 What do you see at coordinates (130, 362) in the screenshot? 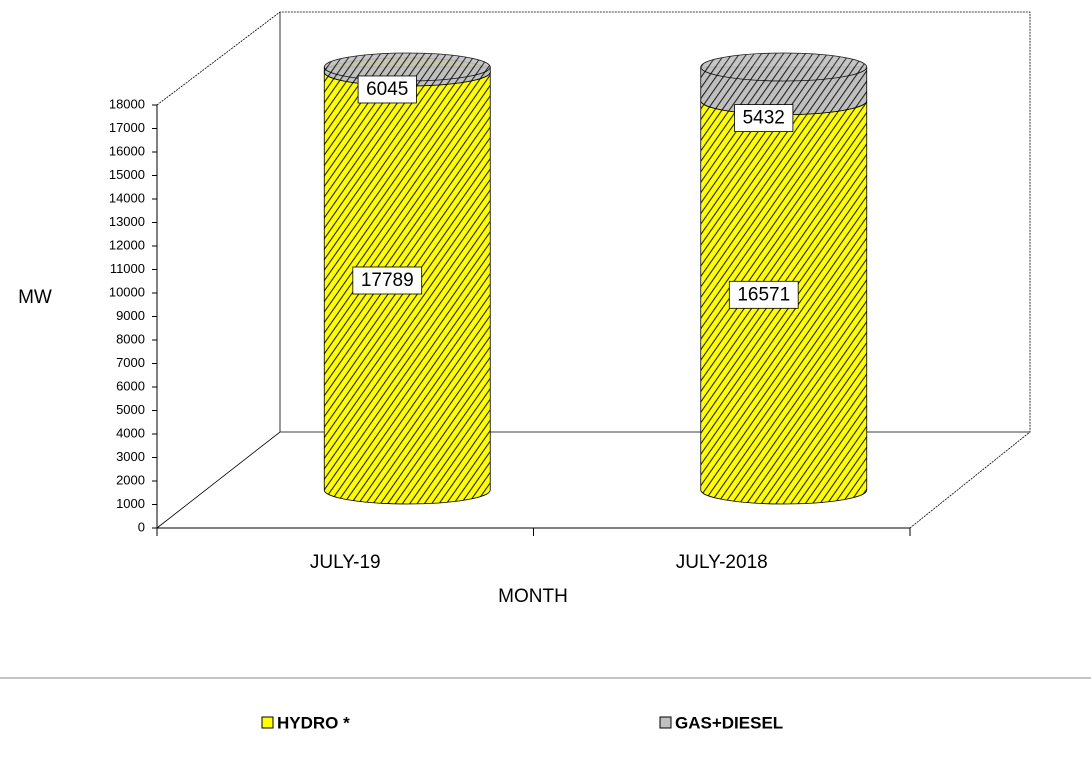
I see `y-tick-label: 7000` at bounding box center [130, 362].